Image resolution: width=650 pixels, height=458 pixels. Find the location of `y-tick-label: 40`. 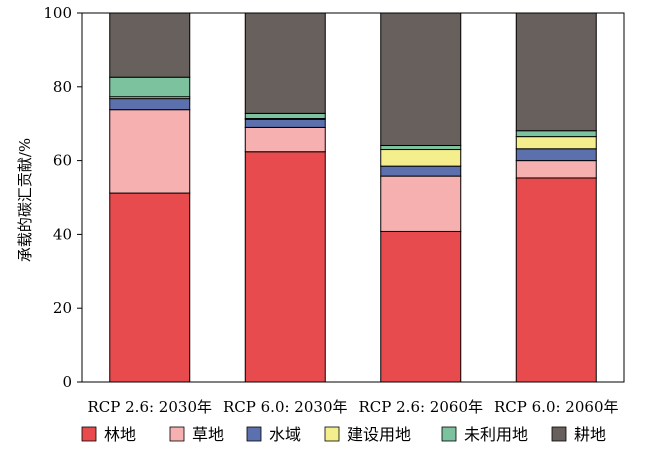

y-tick-label: 40 is located at coordinates (62, 234).